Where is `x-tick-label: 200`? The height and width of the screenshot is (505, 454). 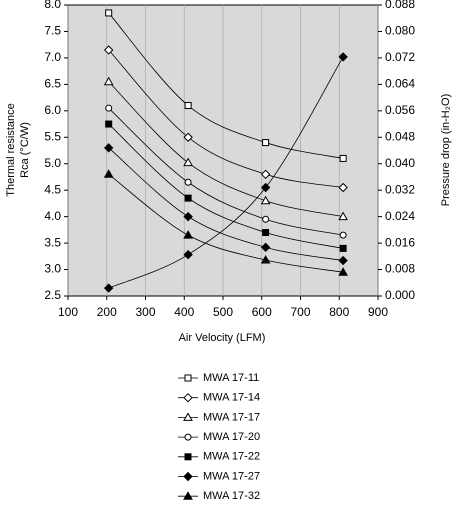
x-tick-label: 200 is located at coordinates (107, 312).